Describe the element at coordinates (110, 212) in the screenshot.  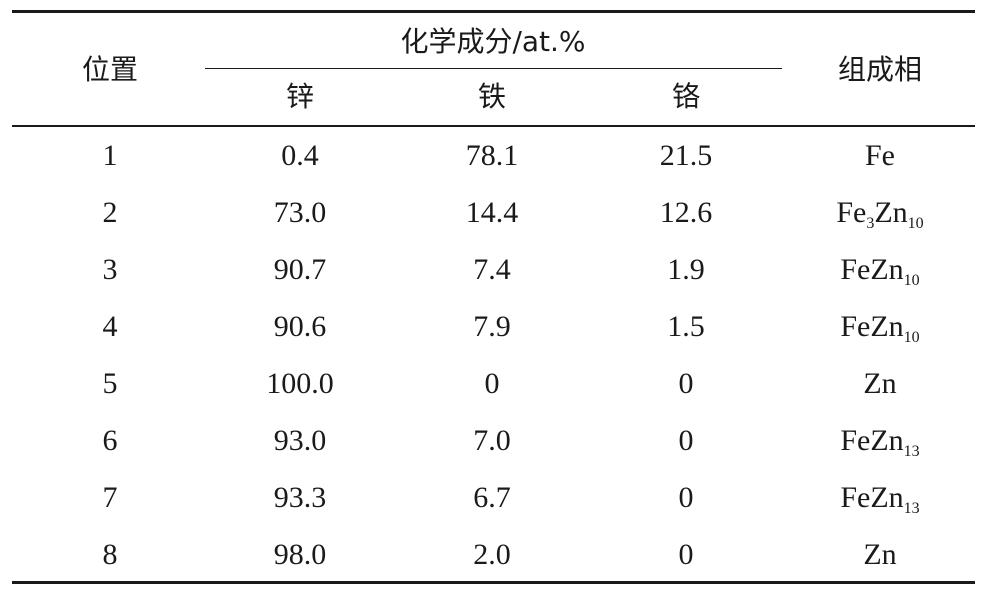
I see `position-cell: 2` at that location.